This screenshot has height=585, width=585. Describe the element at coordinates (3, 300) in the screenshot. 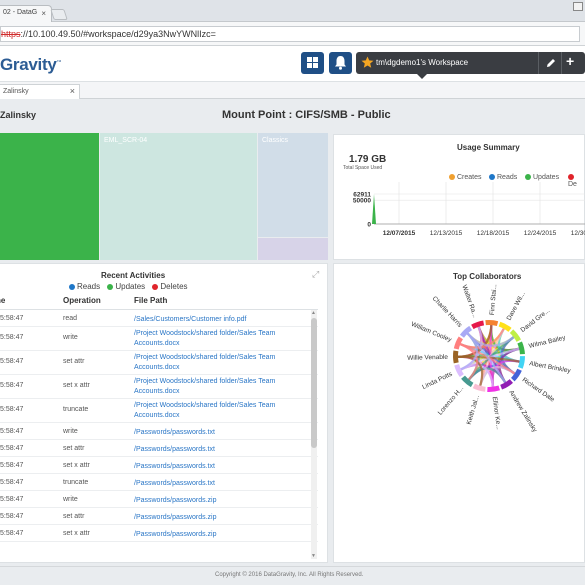

I see `column-header-time: ne` at that location.